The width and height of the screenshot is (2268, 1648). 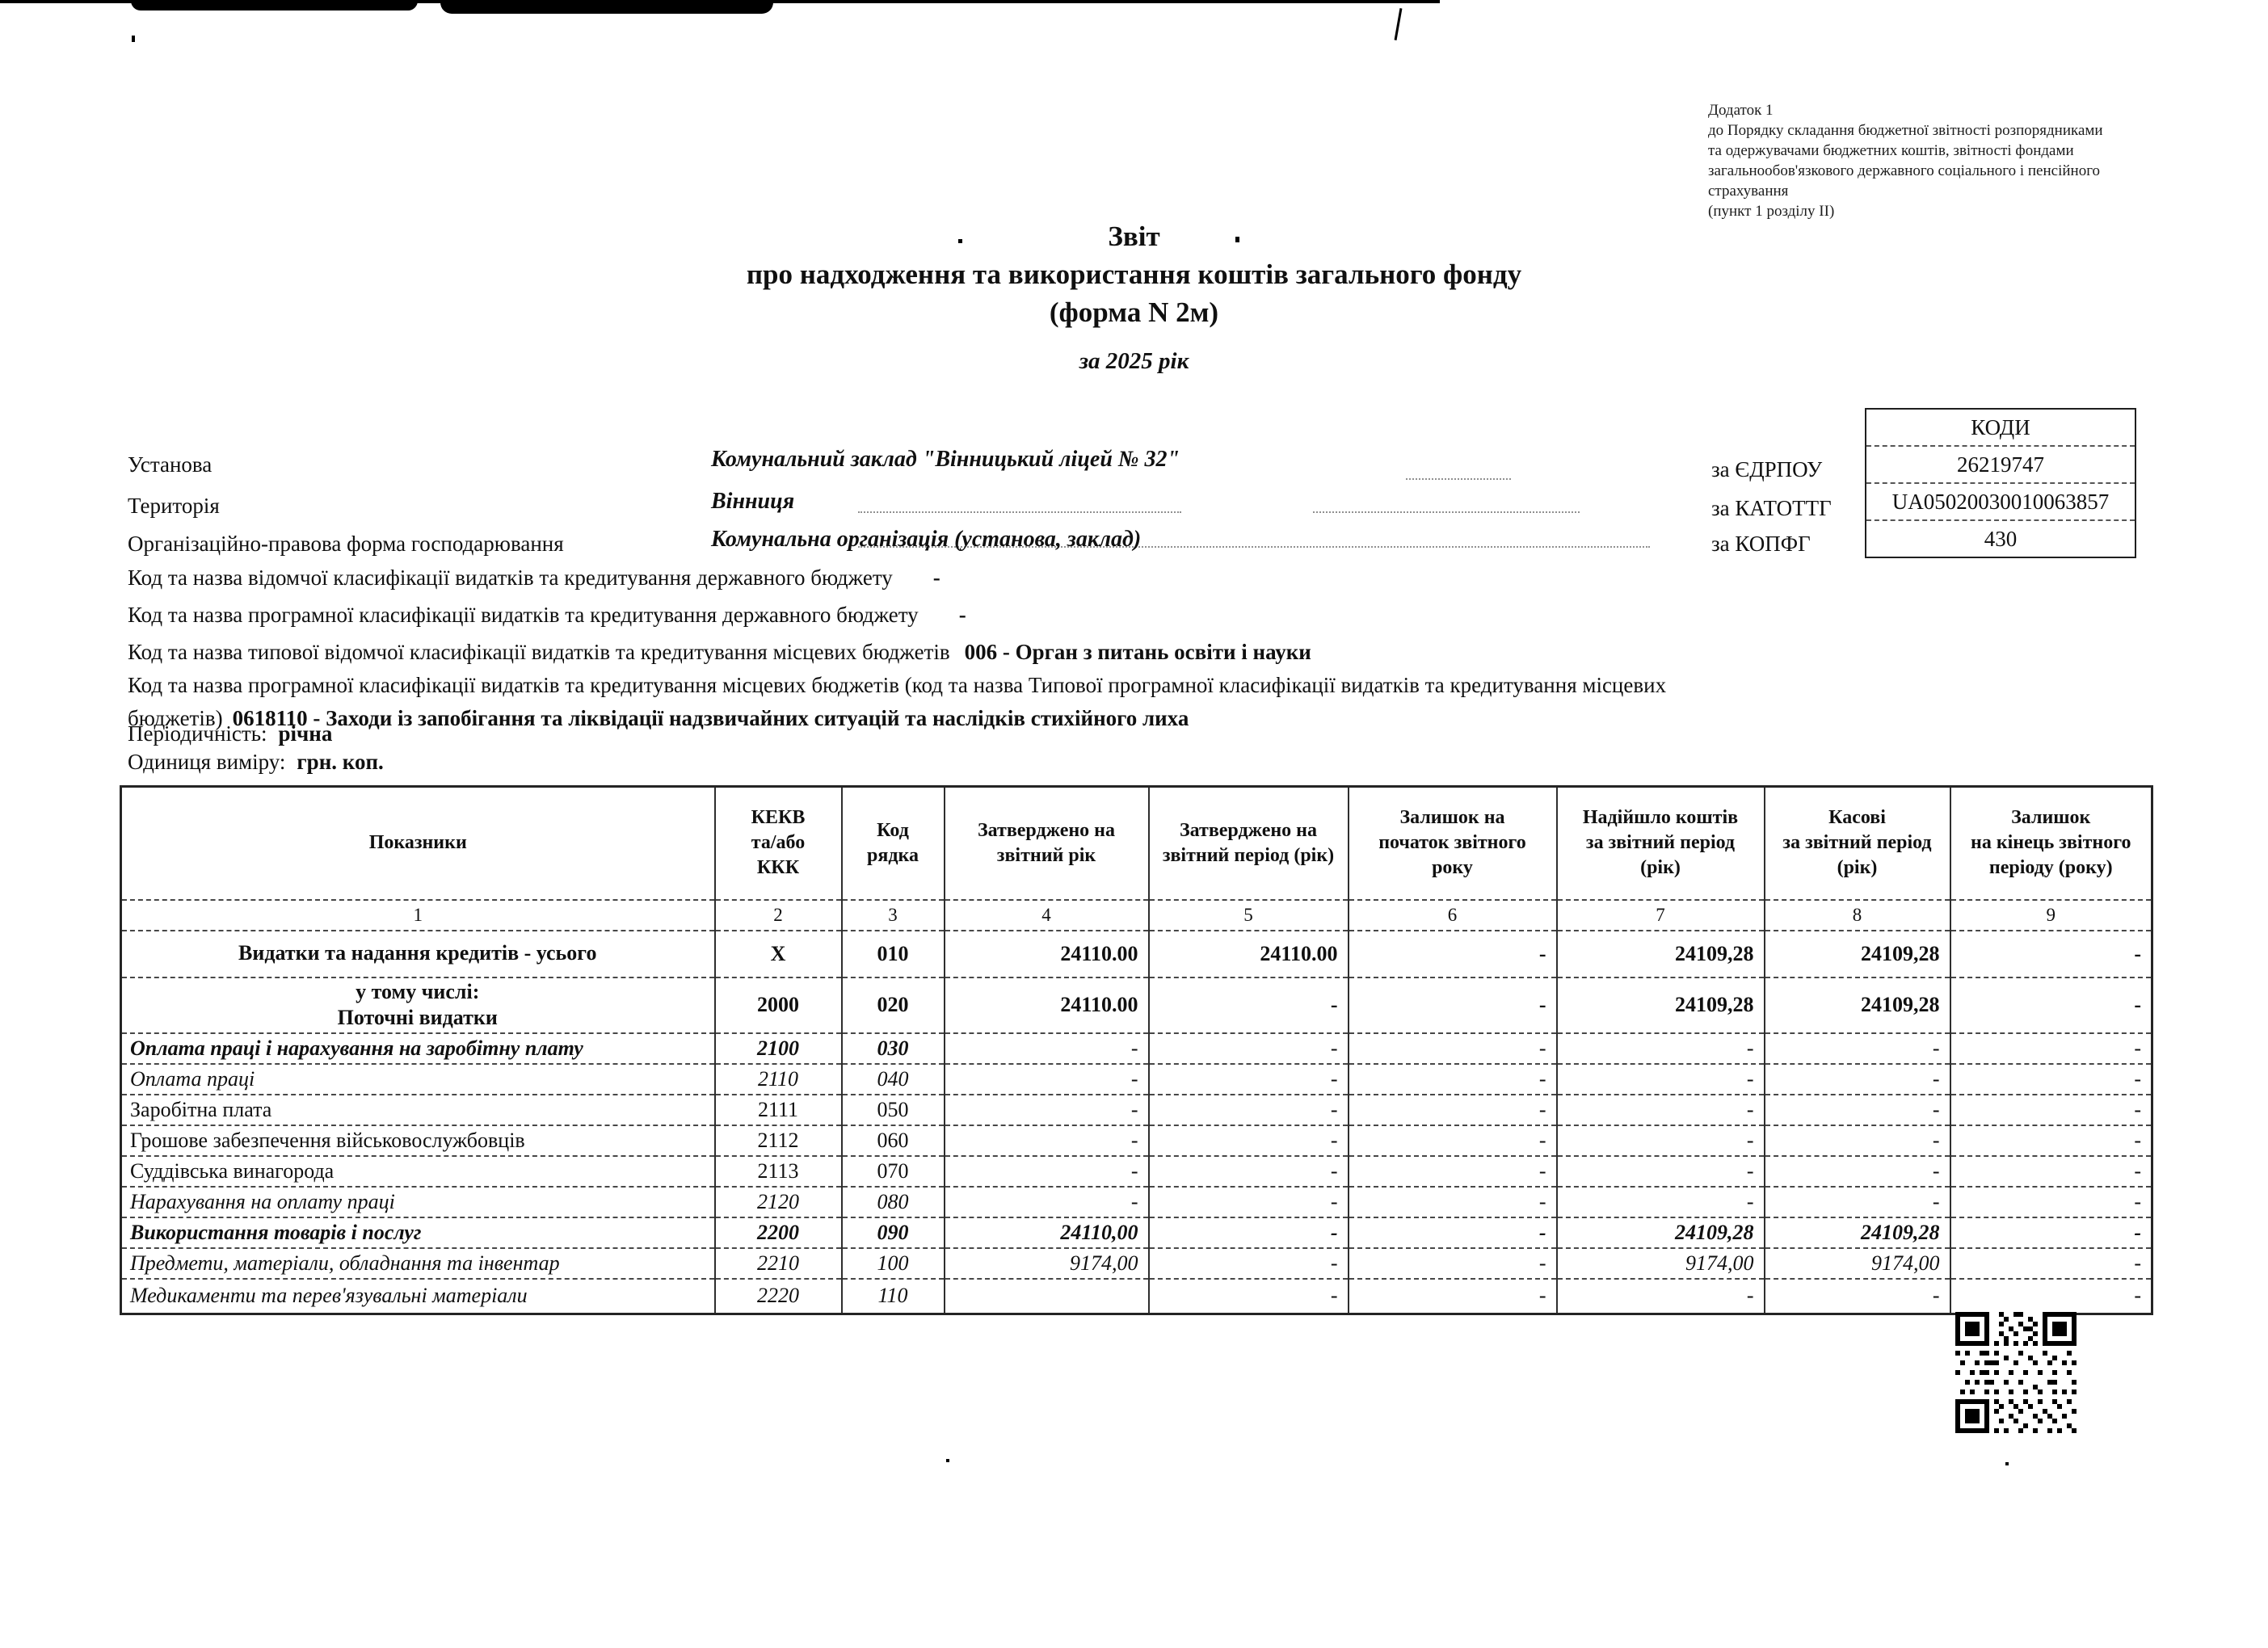 I want to click on codes-box: КОДИ 26219747 UA05020030010063857 430, so click(x=2000, y=483).